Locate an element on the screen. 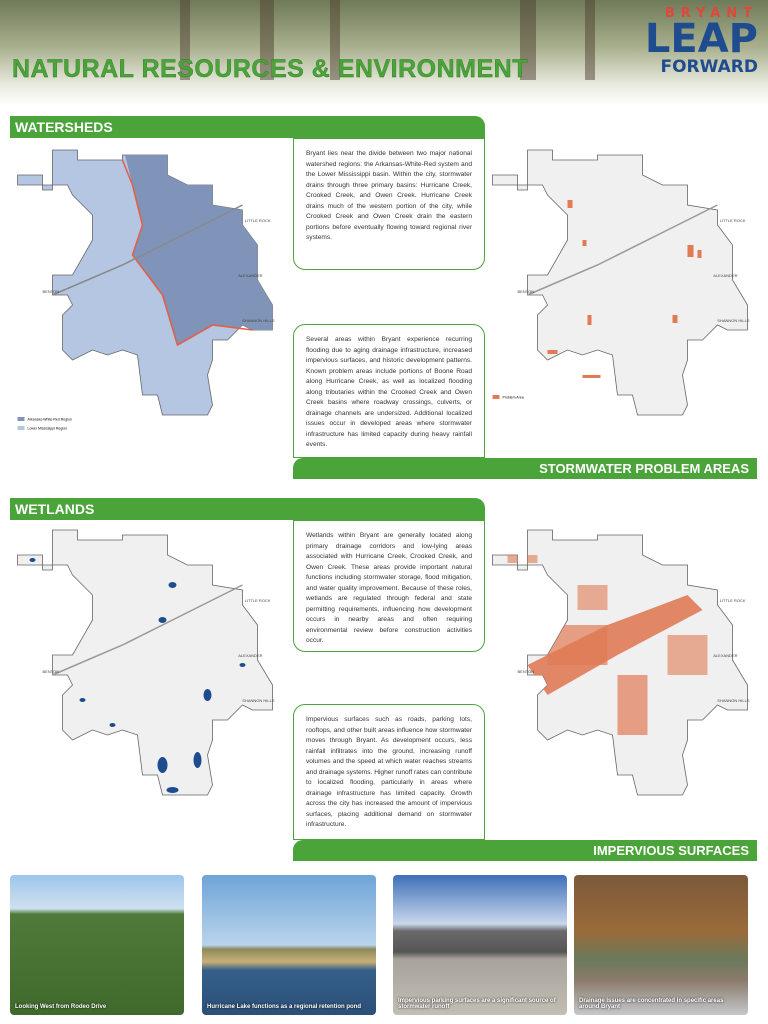  impervious-areas is located at coordinates (607, 645).